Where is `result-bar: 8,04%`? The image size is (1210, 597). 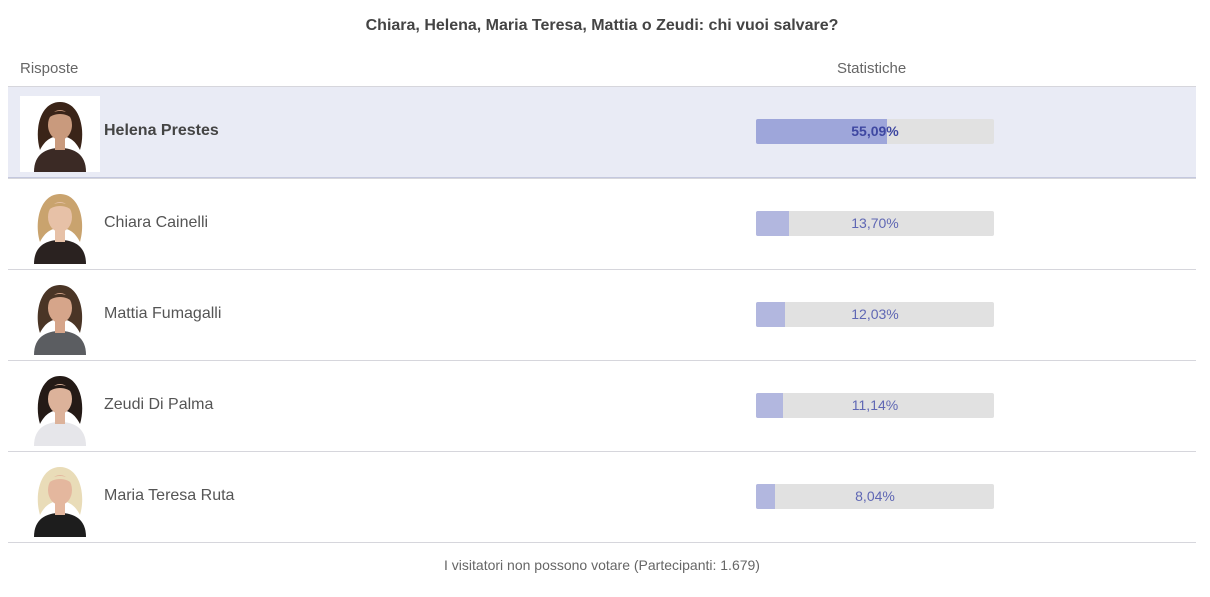 result-bar: 8,04% is located at coordinates (875, 496).